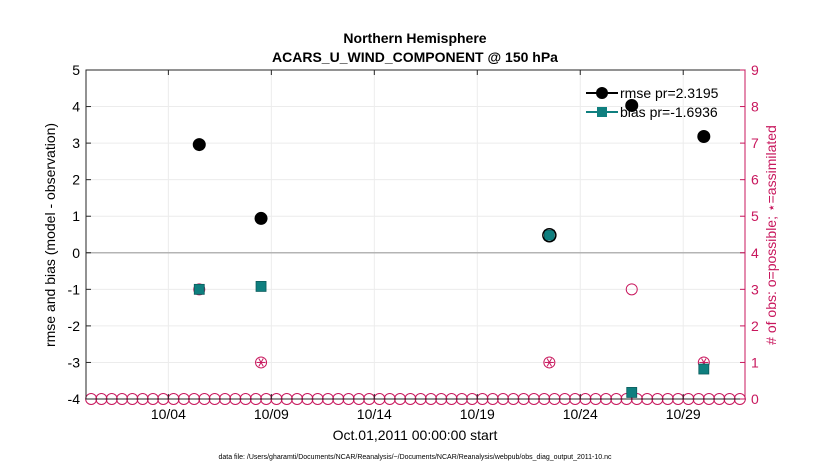 The height and width of the screenshot is (470, 830). I want to click on x-tick-label: 10/19, so click(477, 414).